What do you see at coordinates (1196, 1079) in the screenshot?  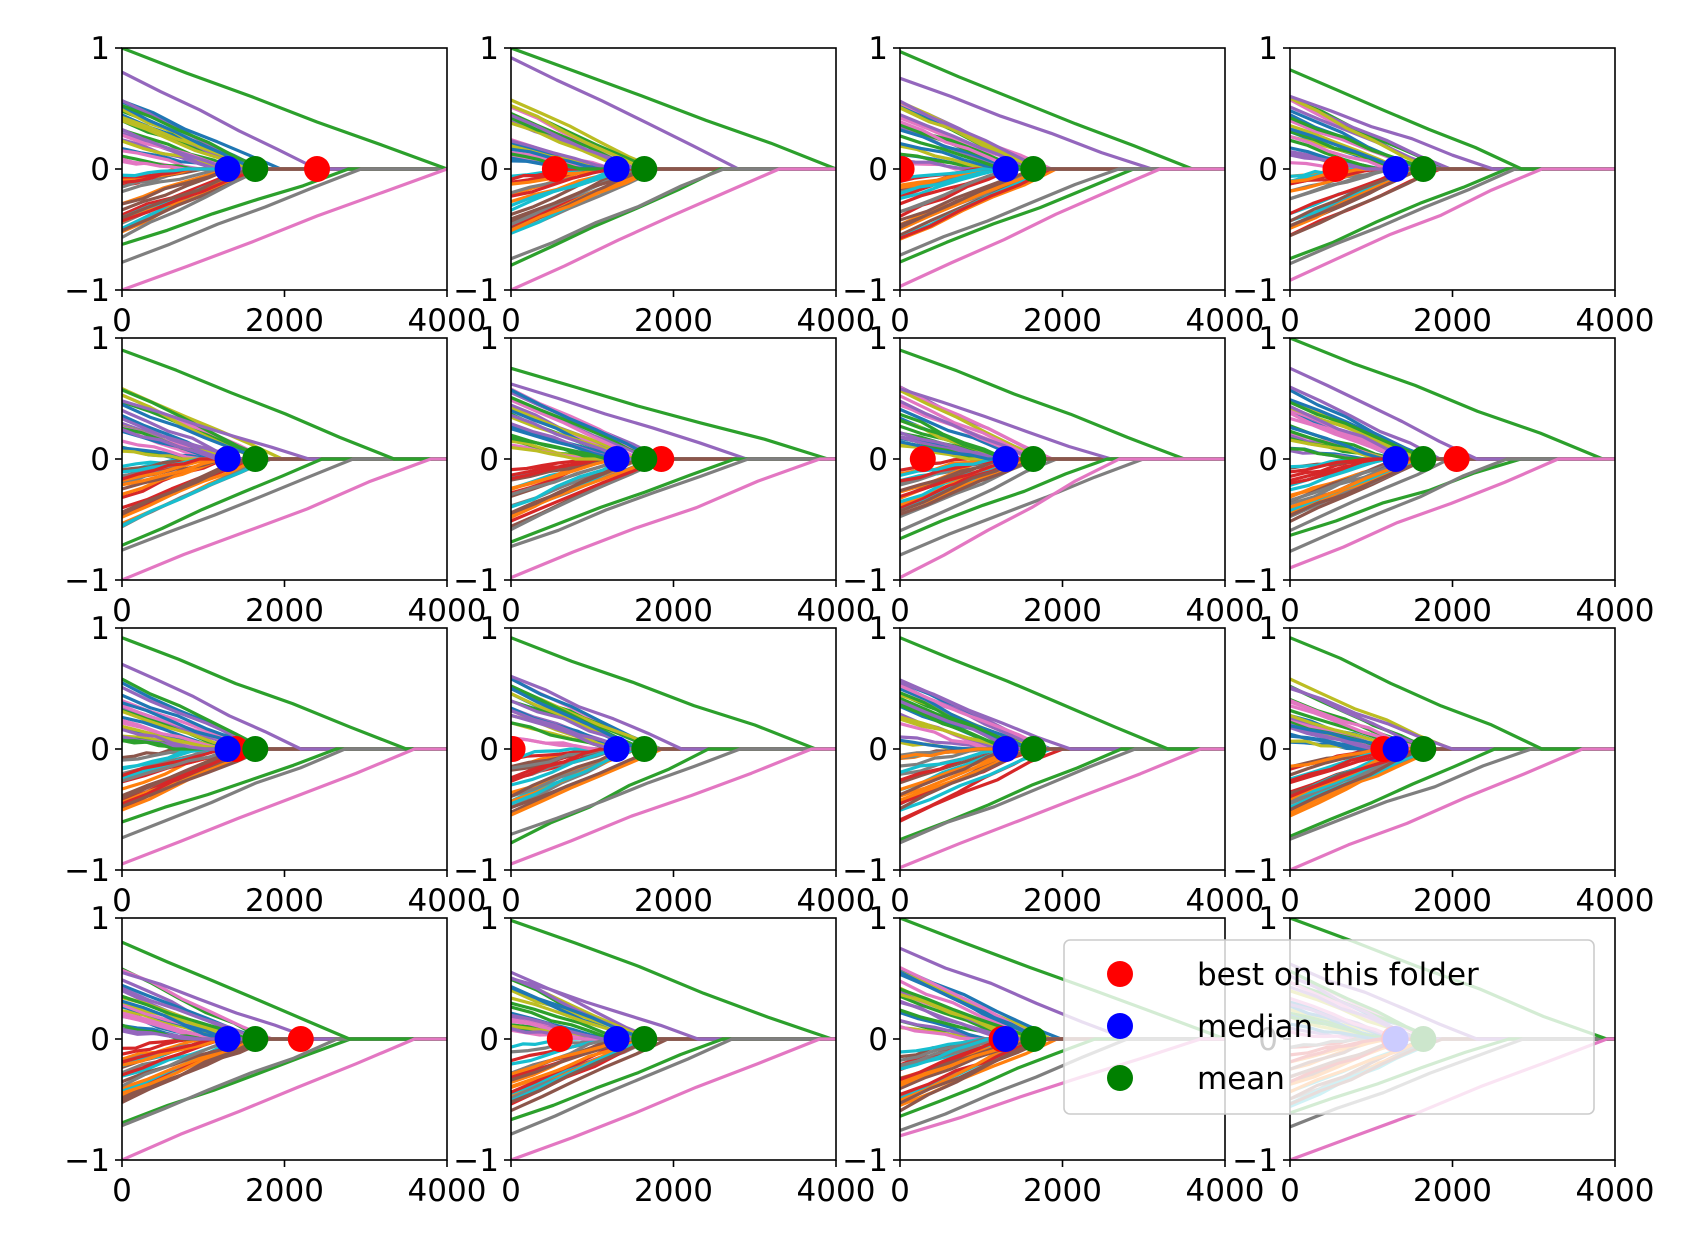 I see `legend-entry: mean` at bounding box center [1196, 1079].